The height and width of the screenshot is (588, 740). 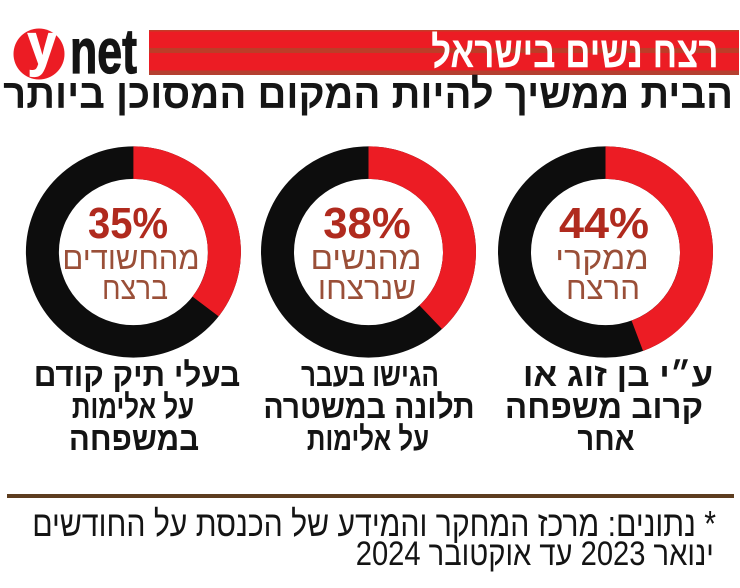 I want to click on svg-text: net, so click(x=104, y=52).